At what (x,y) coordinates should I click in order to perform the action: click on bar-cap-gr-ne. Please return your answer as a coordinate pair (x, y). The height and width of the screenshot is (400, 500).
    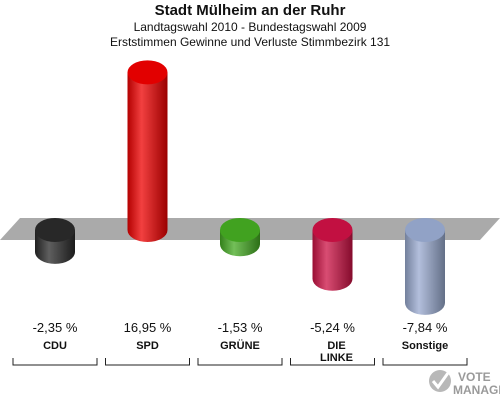
    Looking at the image, I should click on (240, 230).